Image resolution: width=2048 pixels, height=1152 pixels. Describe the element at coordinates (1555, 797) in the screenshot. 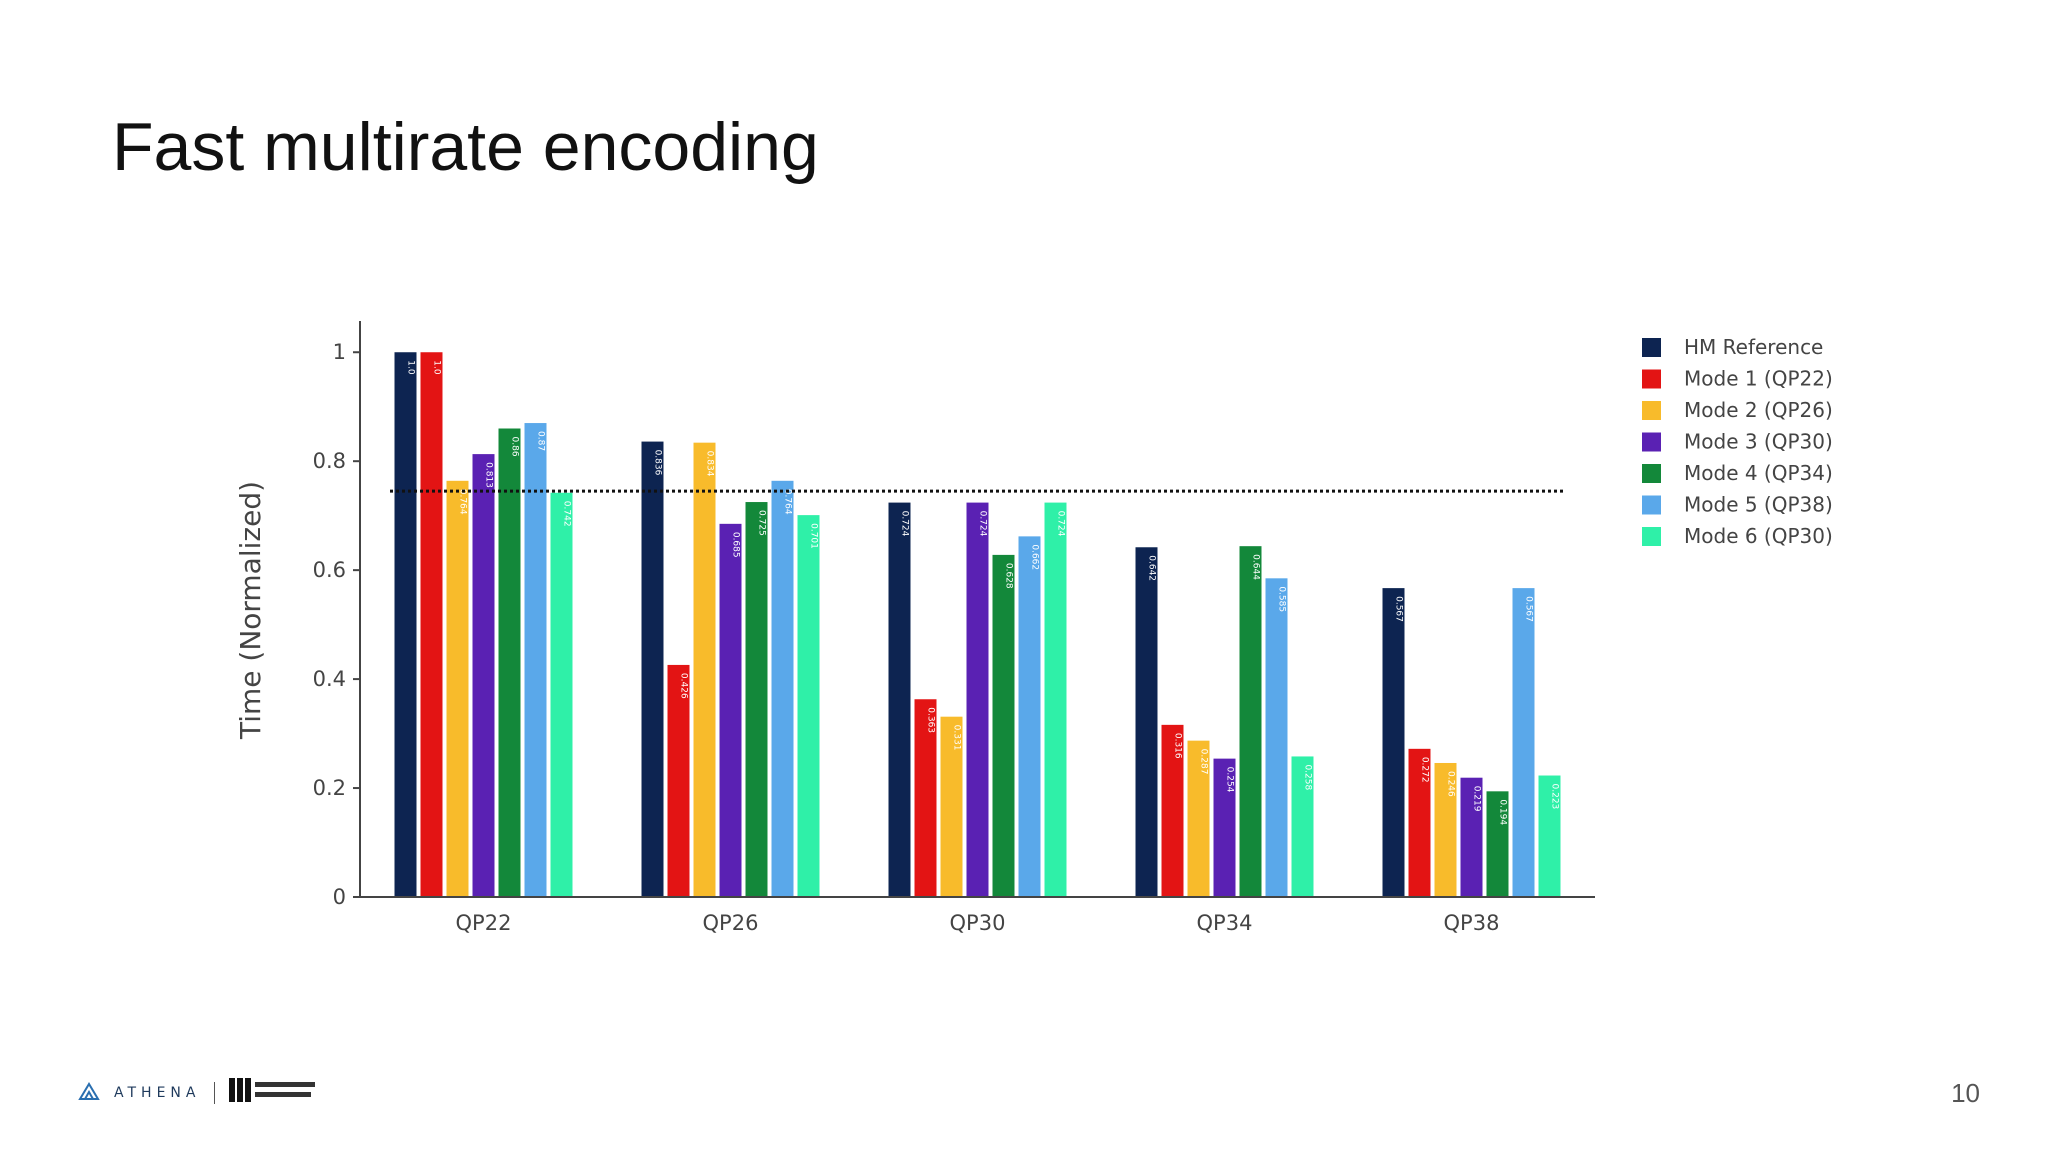

I see `bar-value-label: 0.223` at that location.